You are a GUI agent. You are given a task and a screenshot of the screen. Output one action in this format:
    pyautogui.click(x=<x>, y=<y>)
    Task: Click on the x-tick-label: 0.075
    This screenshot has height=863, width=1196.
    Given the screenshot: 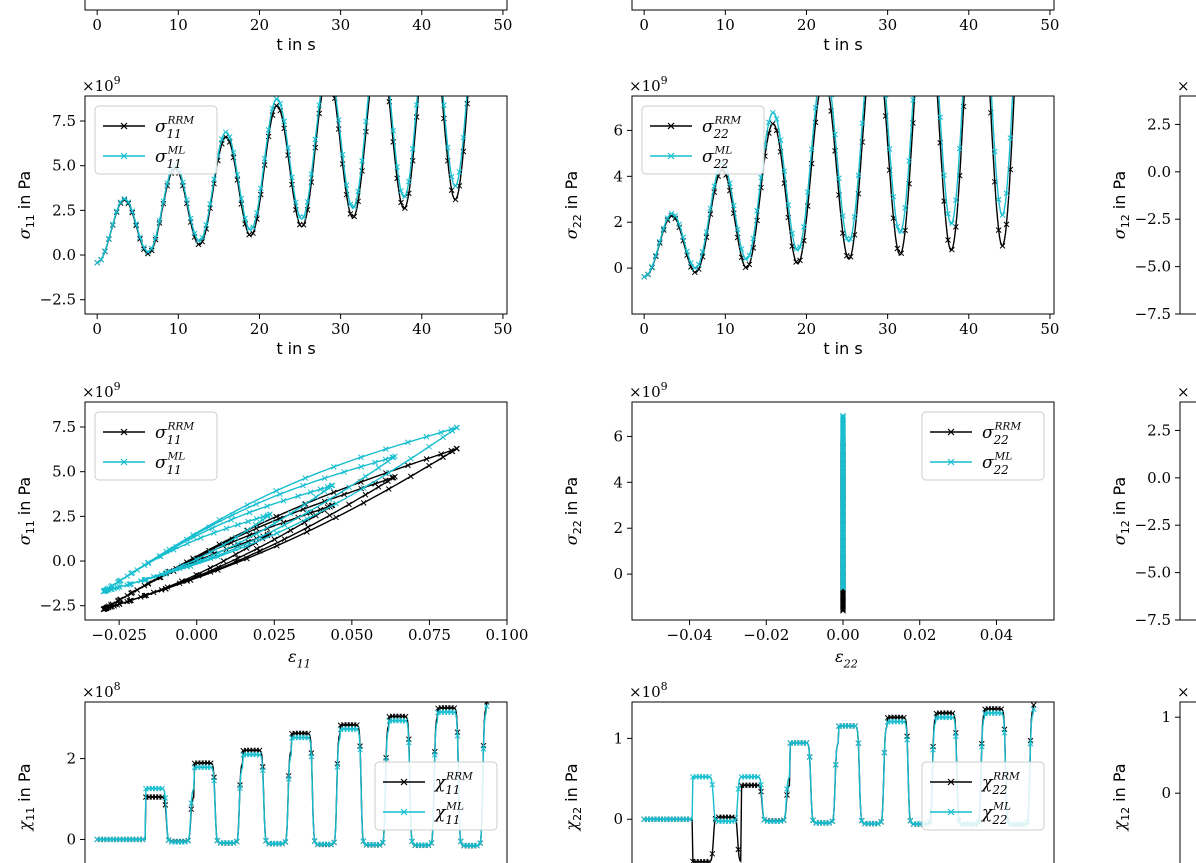 What is the action you would take?
    pyautogui.click(x=429, y=635)
    